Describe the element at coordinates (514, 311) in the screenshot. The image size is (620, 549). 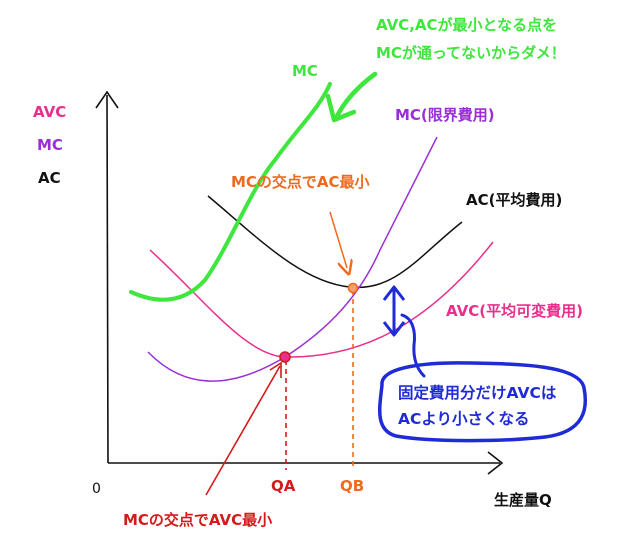
I see `avc-curve-label: AVC(平均可変費用)` at that location.